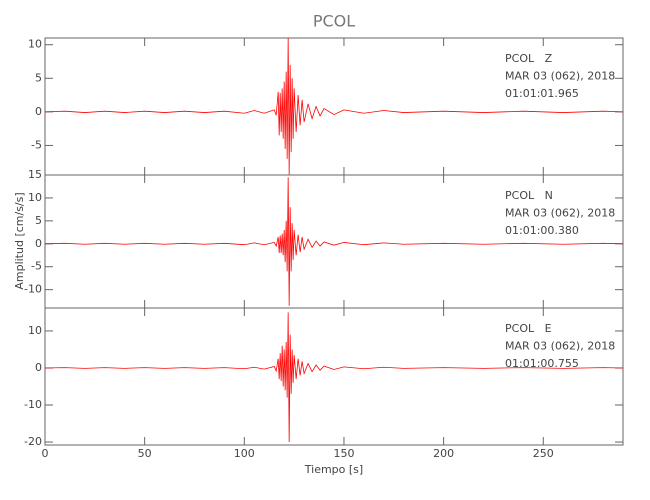 Image resolution: width=650 pixels, height=500 pixels. What do you see at coordinates (334, 21) in the screenshot?
I see `chart-title: PCOL` at bounding box center [334, 21].